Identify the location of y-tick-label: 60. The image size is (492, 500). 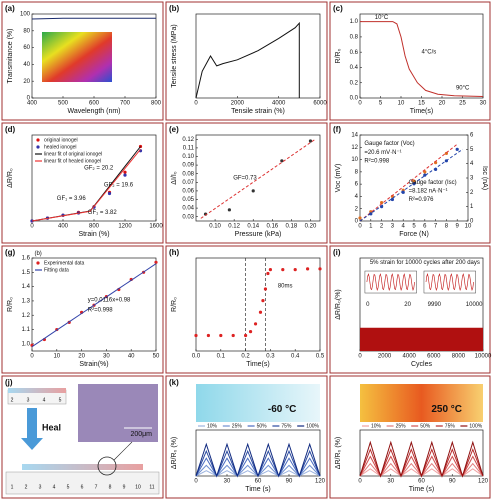
(26, 48).